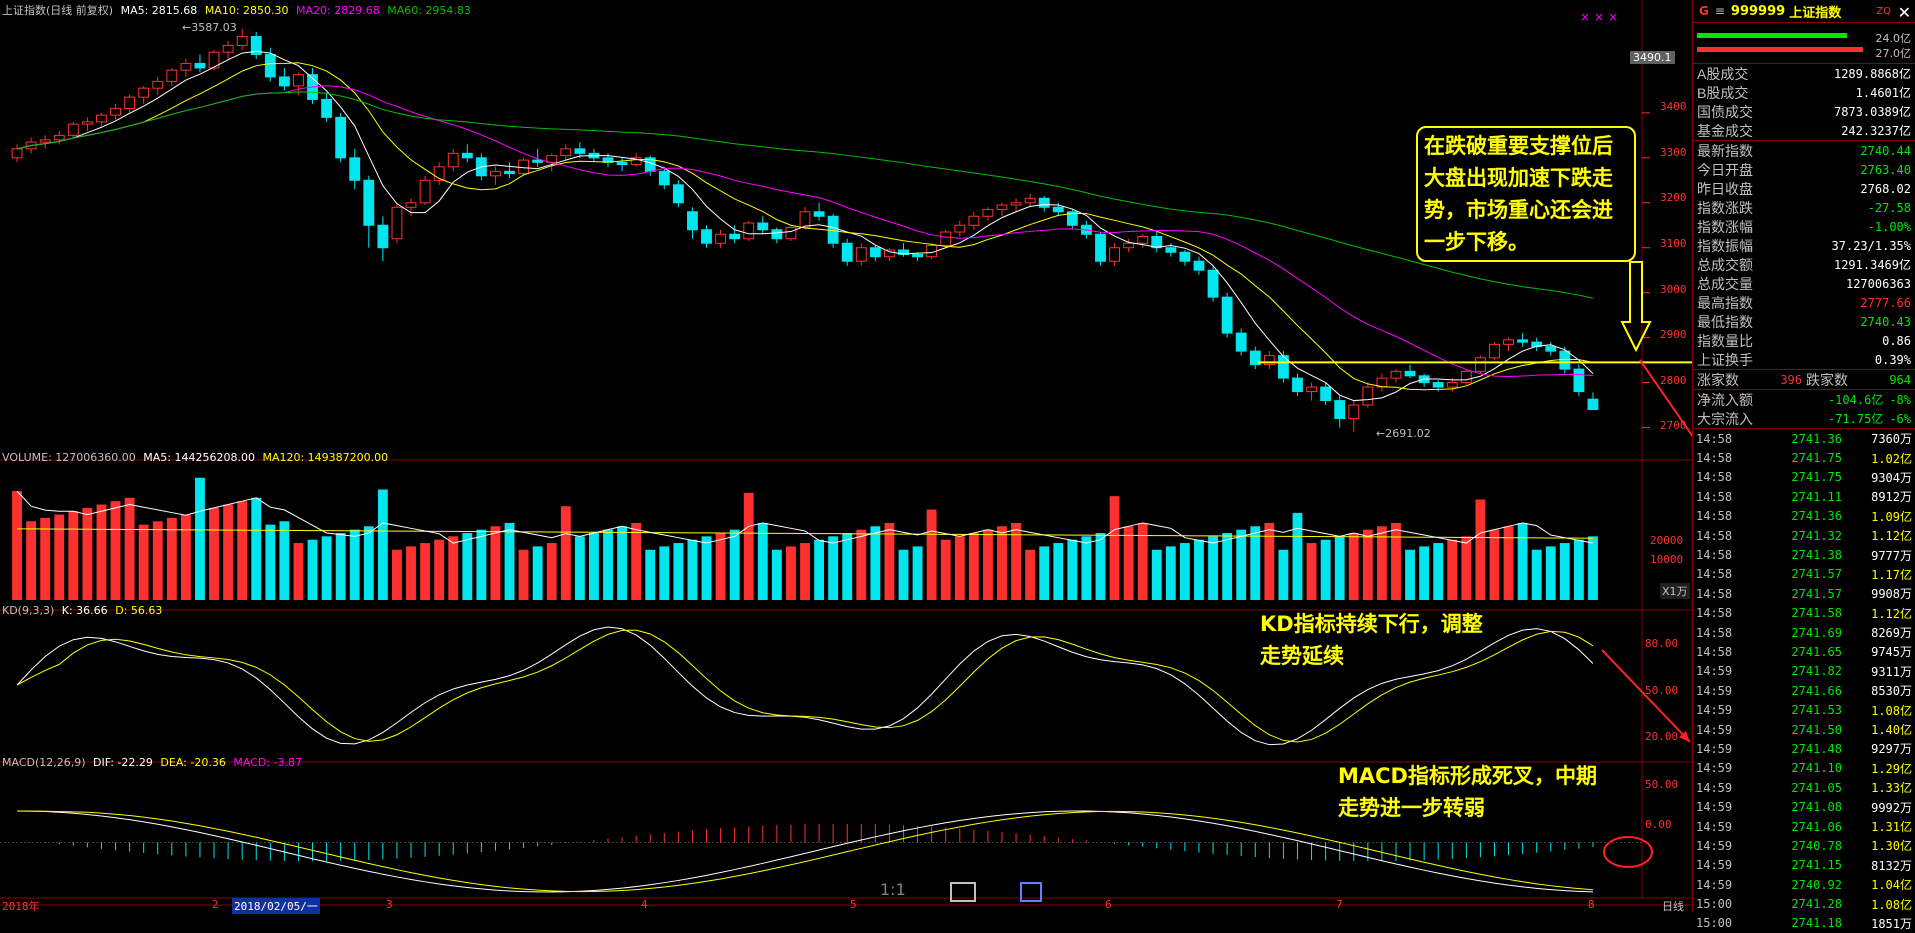 The height and width of the screenshot is (933, 1915). I want to click on security-name: 上证指数, so click(1815, 13).